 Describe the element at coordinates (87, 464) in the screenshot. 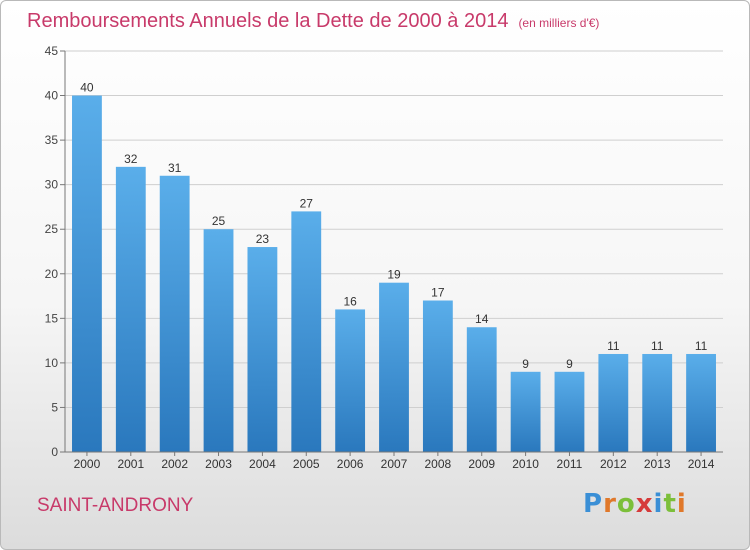

I see `x-tick-label: 2000` at that location.